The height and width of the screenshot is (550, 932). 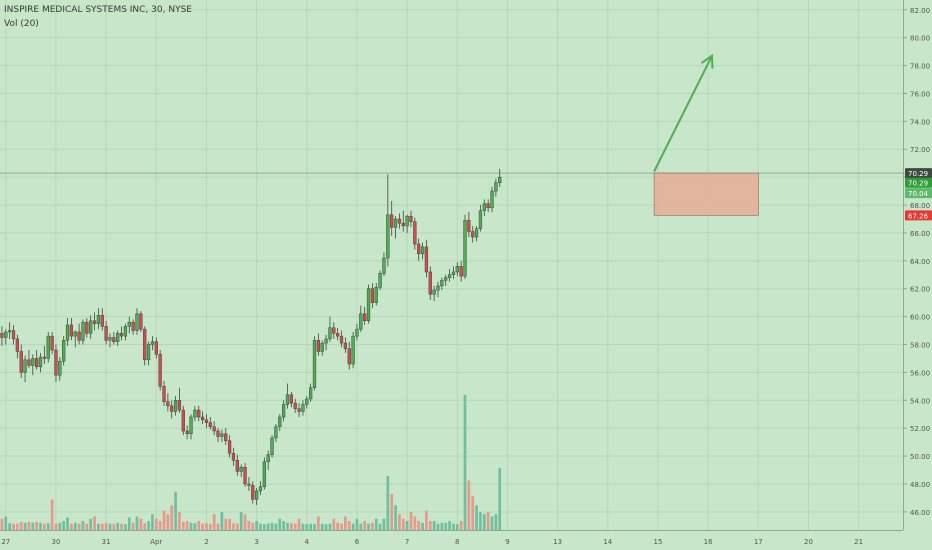 What do you see at coordinates (21, 24) in the screenshot?
I see `volume-legend: Vol (20)` at bounding box center [21, 24].